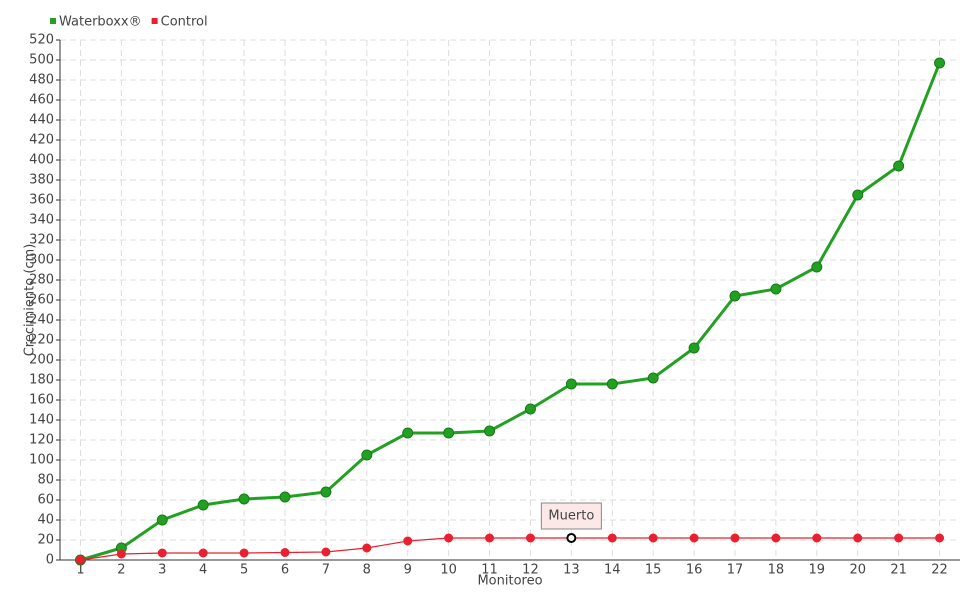  What do you see at coordinates (41, 420) in the screenshot?
I see `y-tick-label: 140` at bounding box center [41, 420].